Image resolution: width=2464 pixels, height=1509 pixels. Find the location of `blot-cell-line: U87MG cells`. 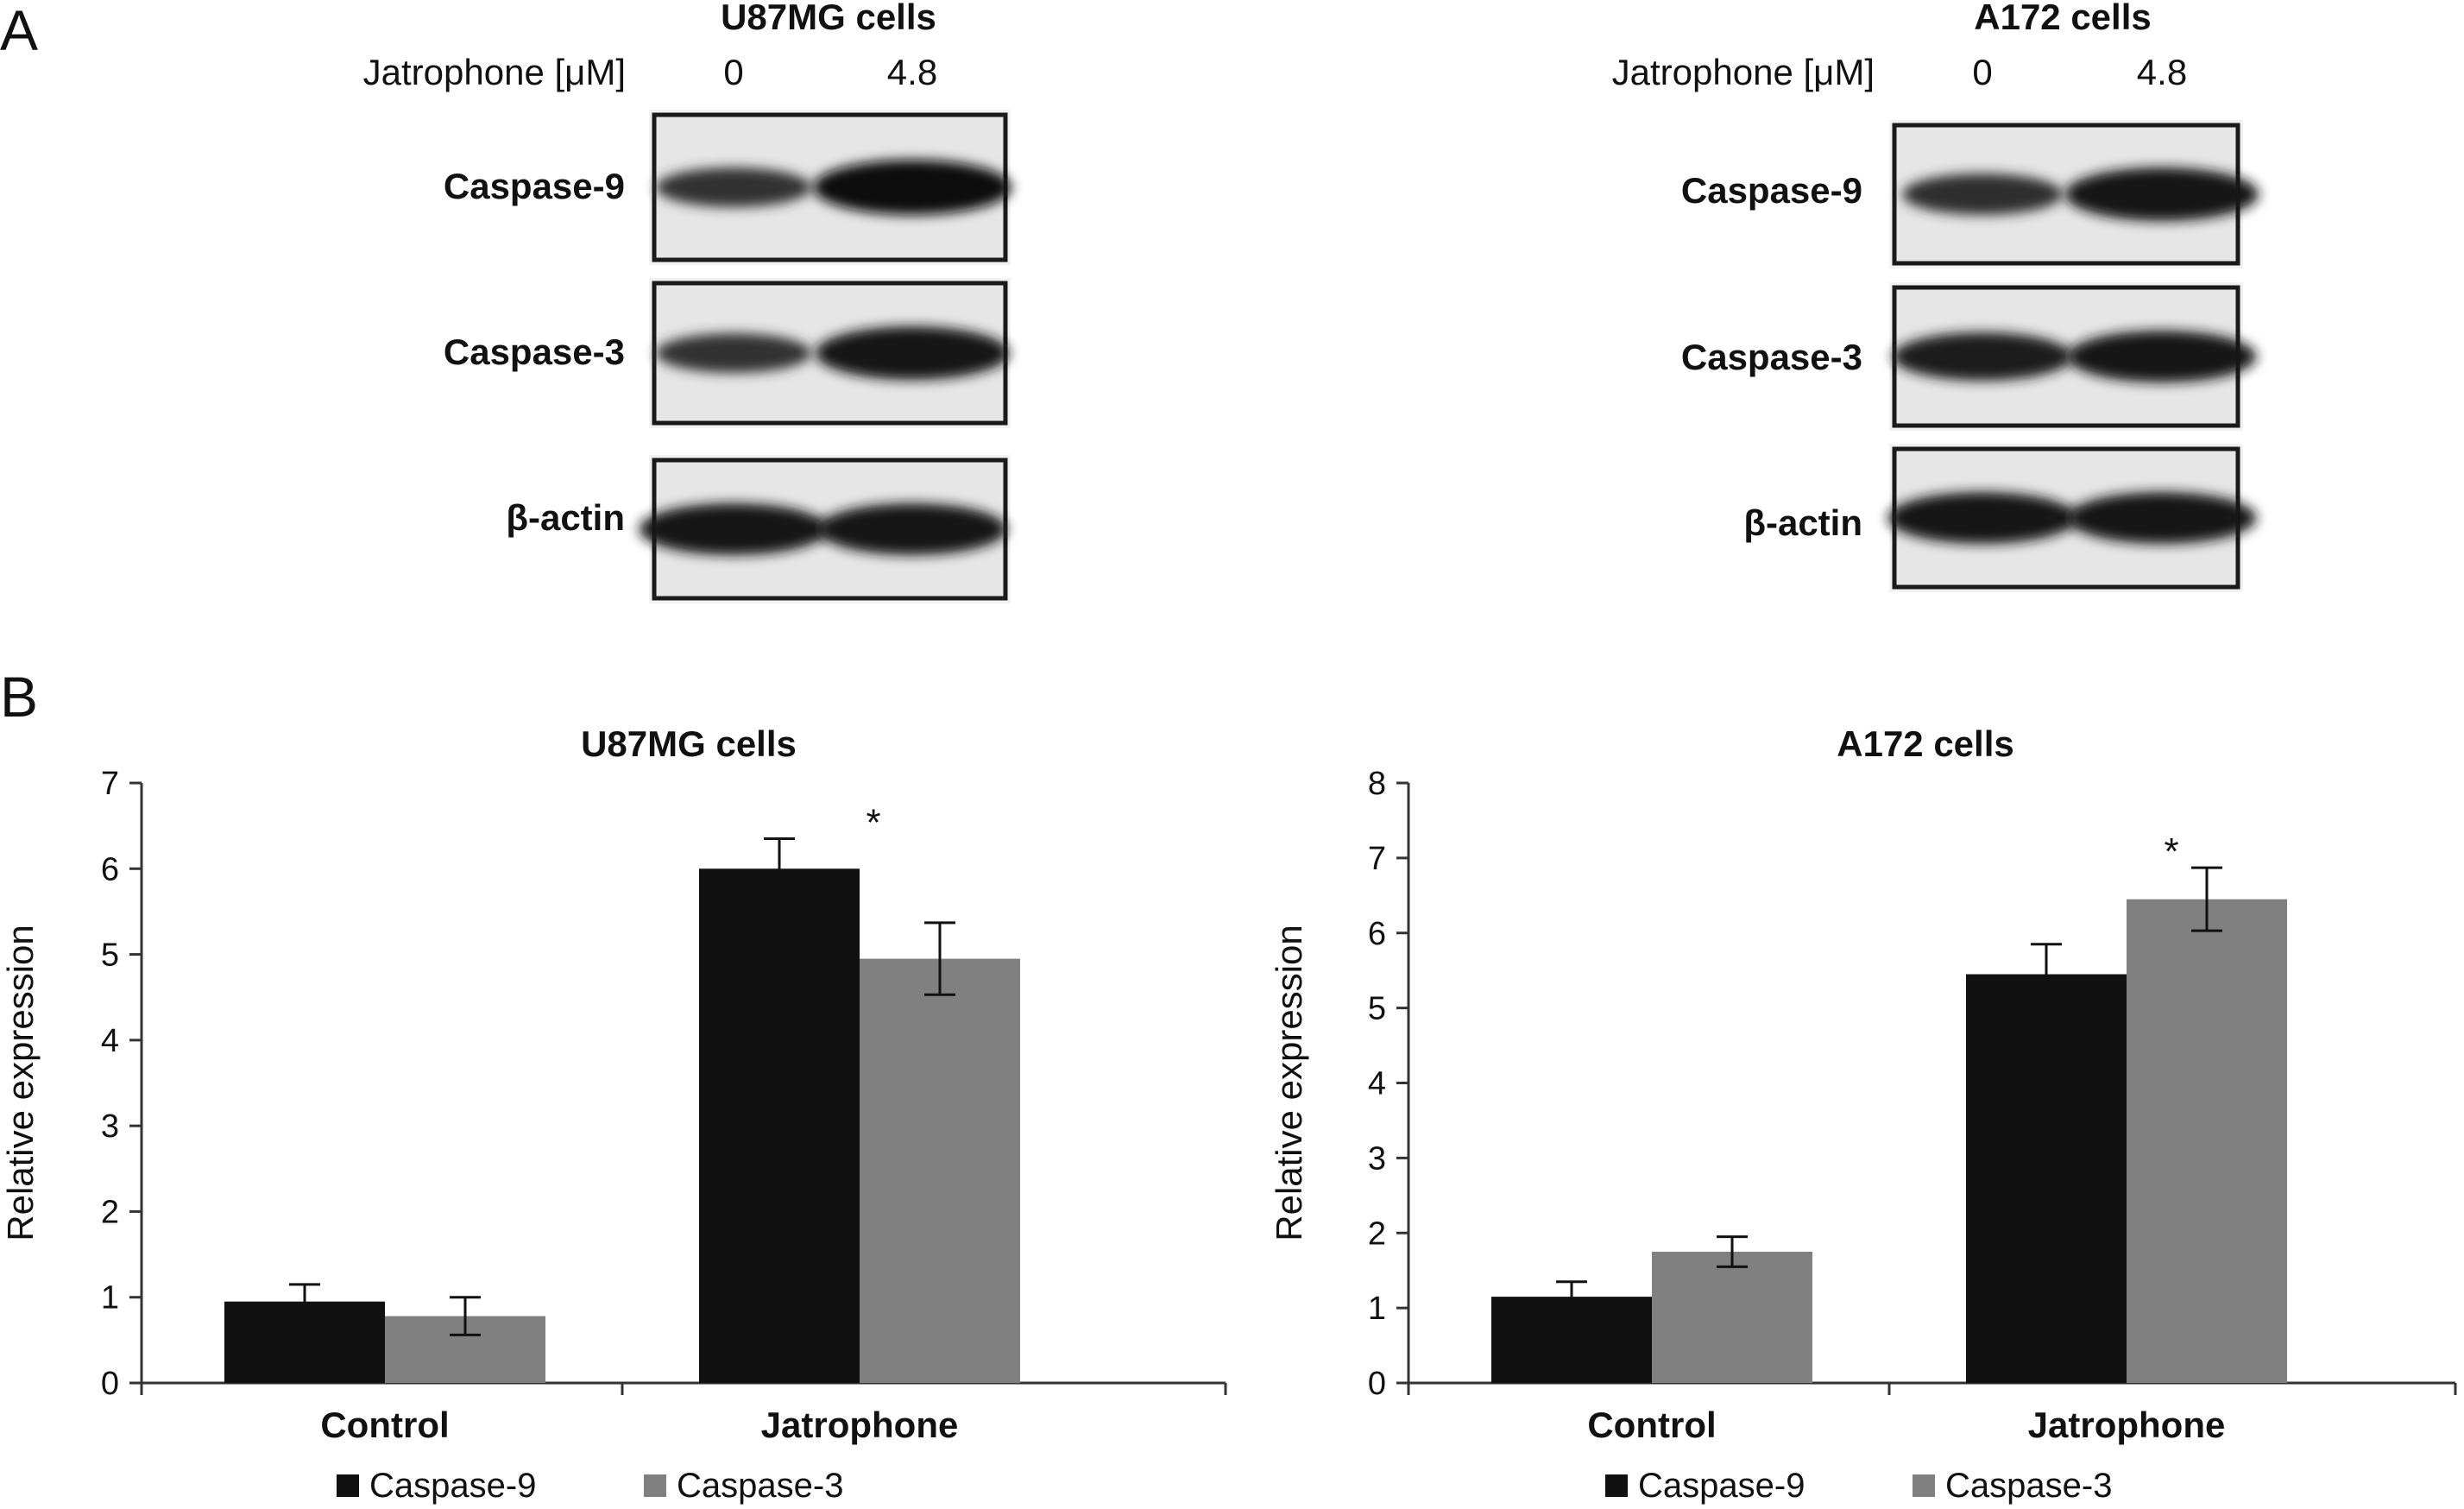

blot-cell-line: U87MG cells is located at coordinates (828, 18).